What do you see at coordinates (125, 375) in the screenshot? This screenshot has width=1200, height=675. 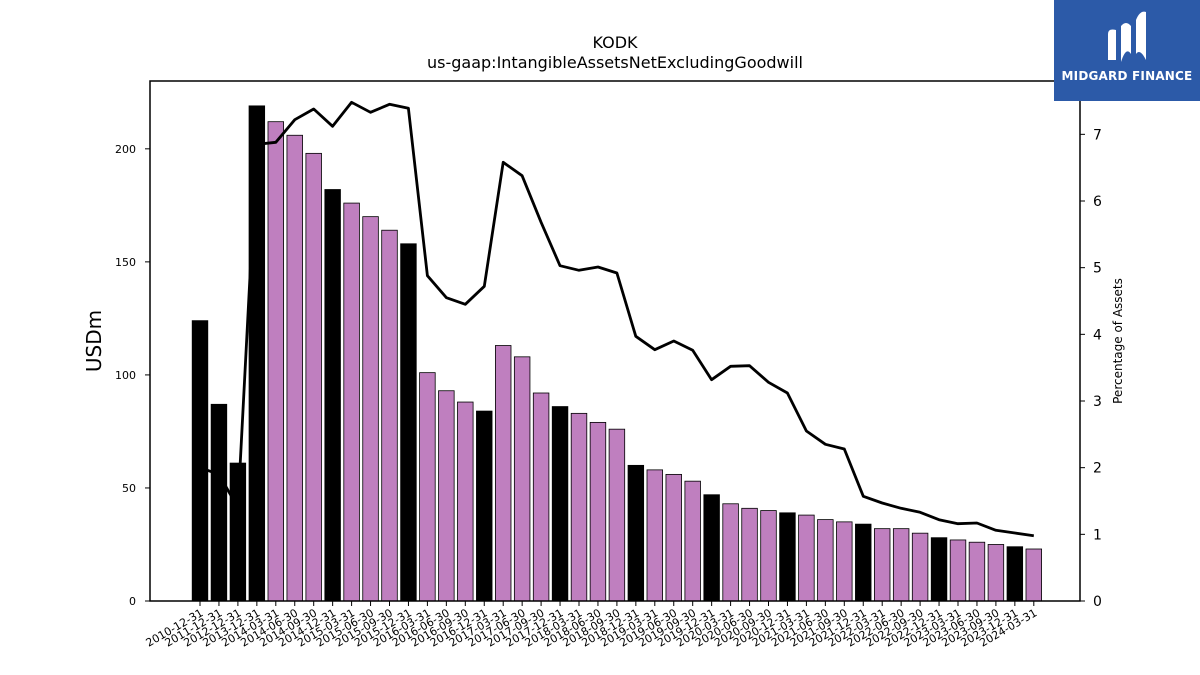 I see `y-tick-label: 100` at bounding box center [125, 375].